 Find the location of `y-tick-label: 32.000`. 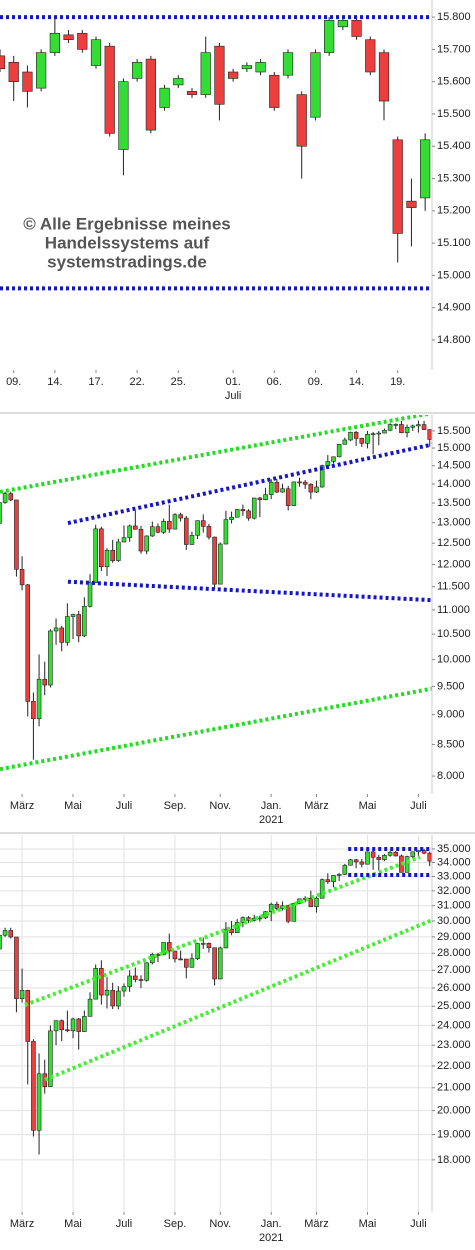

y-tick-label: 32.000 is located at coordinates (454, 891).